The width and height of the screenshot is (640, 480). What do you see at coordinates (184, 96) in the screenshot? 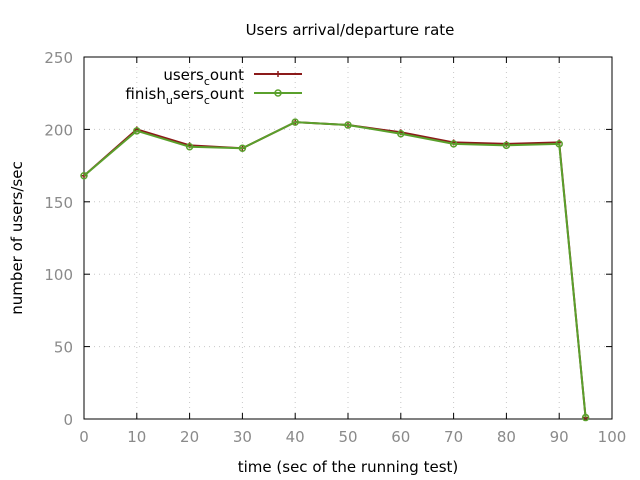
I see `legend-label-finish-users-count: finishuserscount` at bounding box center [184, 96].